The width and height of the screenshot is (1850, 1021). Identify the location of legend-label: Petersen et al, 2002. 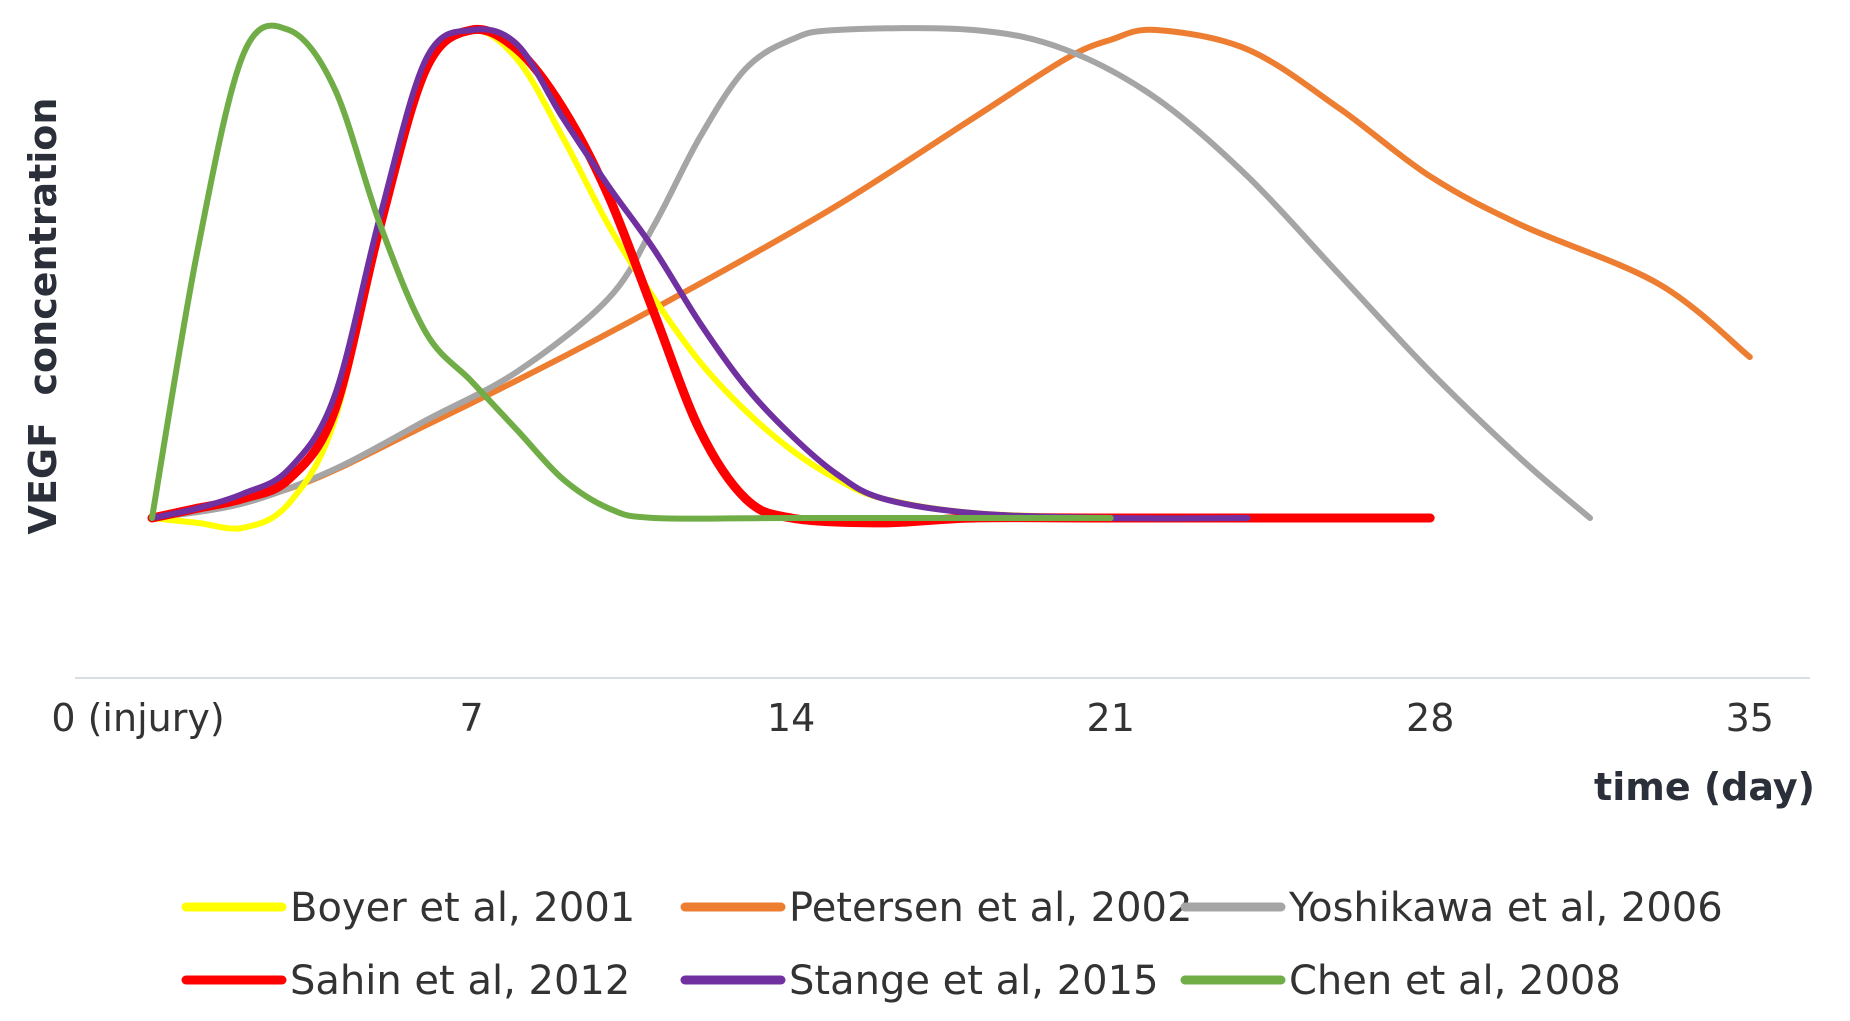
(990, 908).